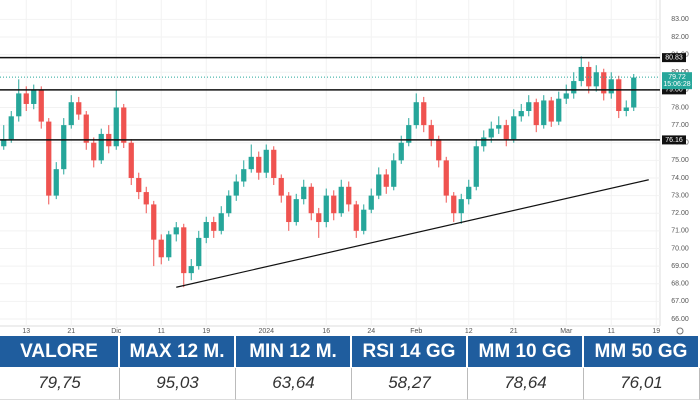 The width and height of the screenshot is (700, 400). I want to click on x-tick-label: 21, so click(71, 331).